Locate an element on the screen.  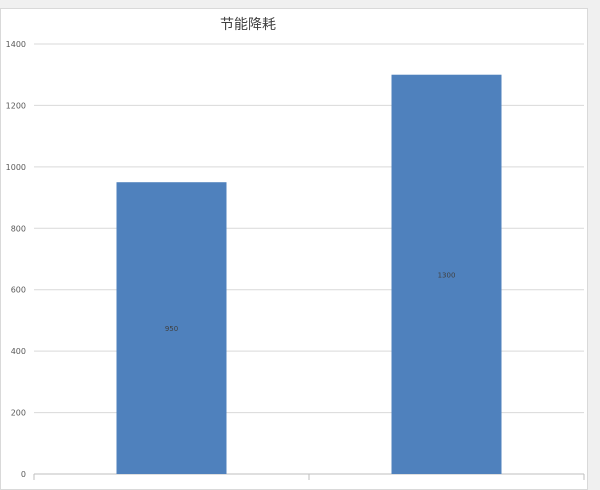
y-tick-label: 1200 is located at coordinates (16, 105).